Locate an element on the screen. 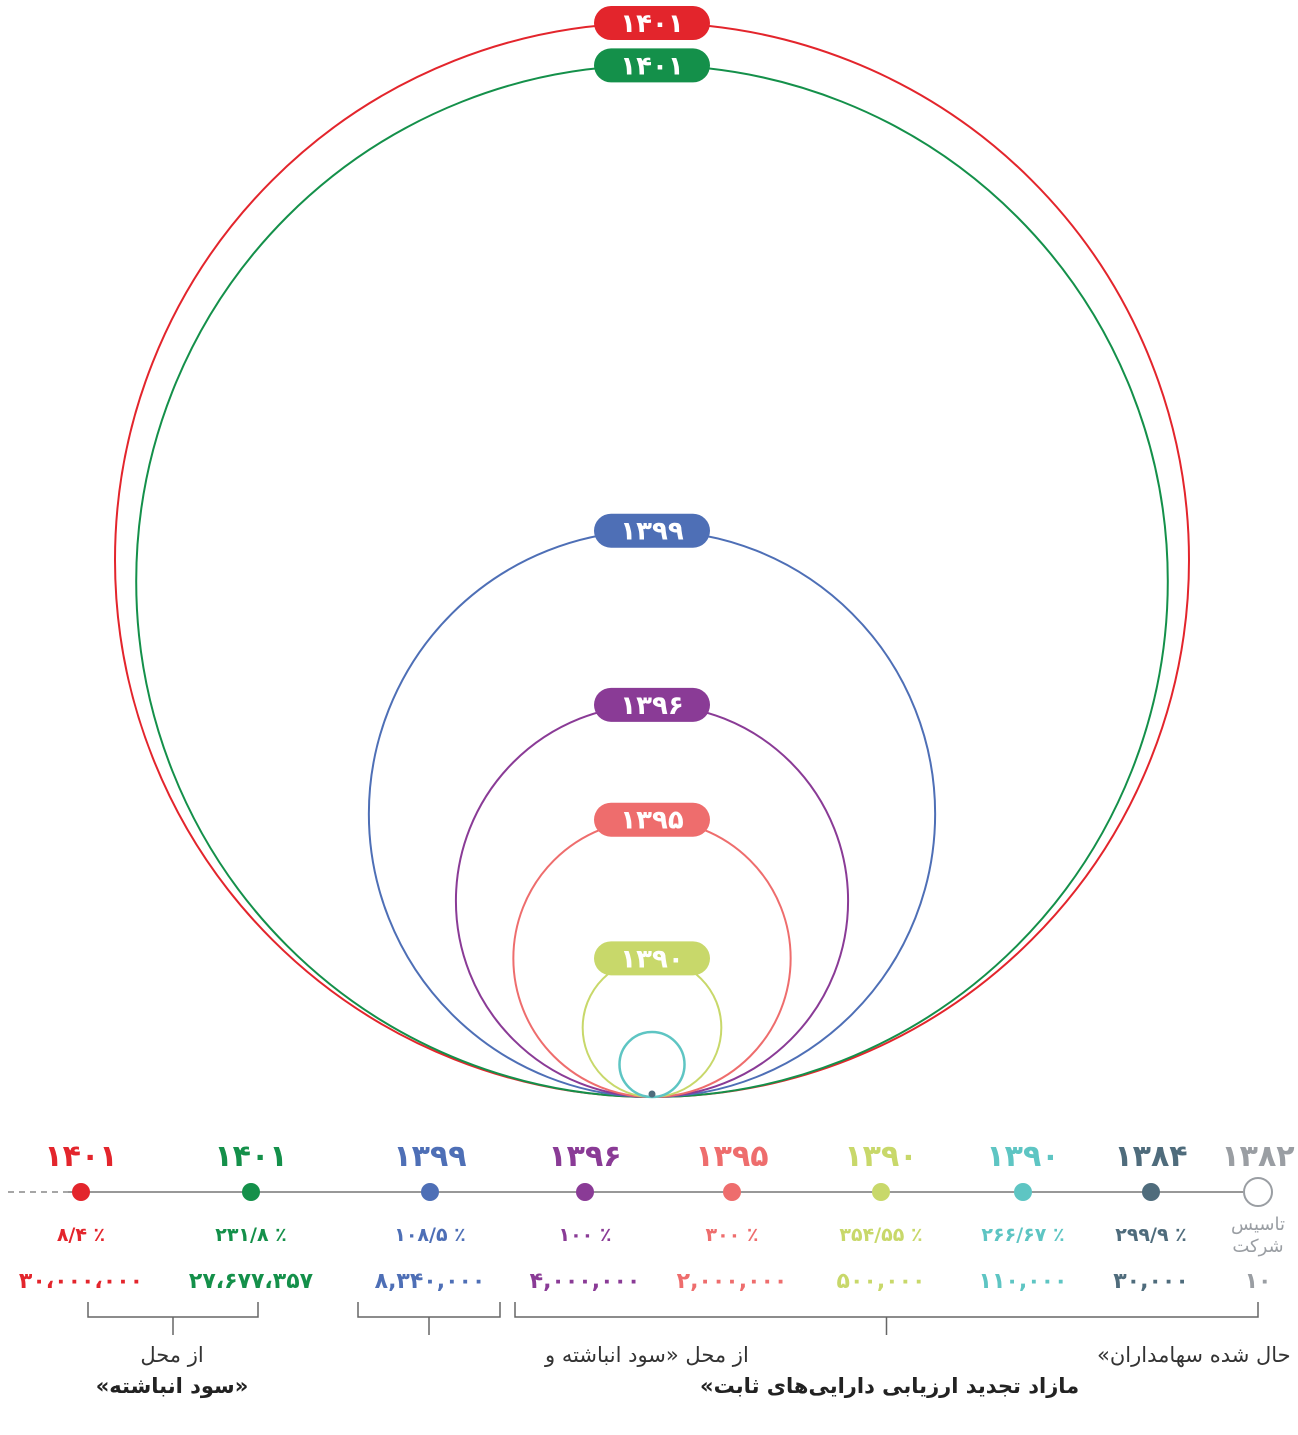 The image size is (1298, 1435). timeline-capital-3: ۴,۰۰۰,۰۰۰ is located at coordinates (585, 1281).